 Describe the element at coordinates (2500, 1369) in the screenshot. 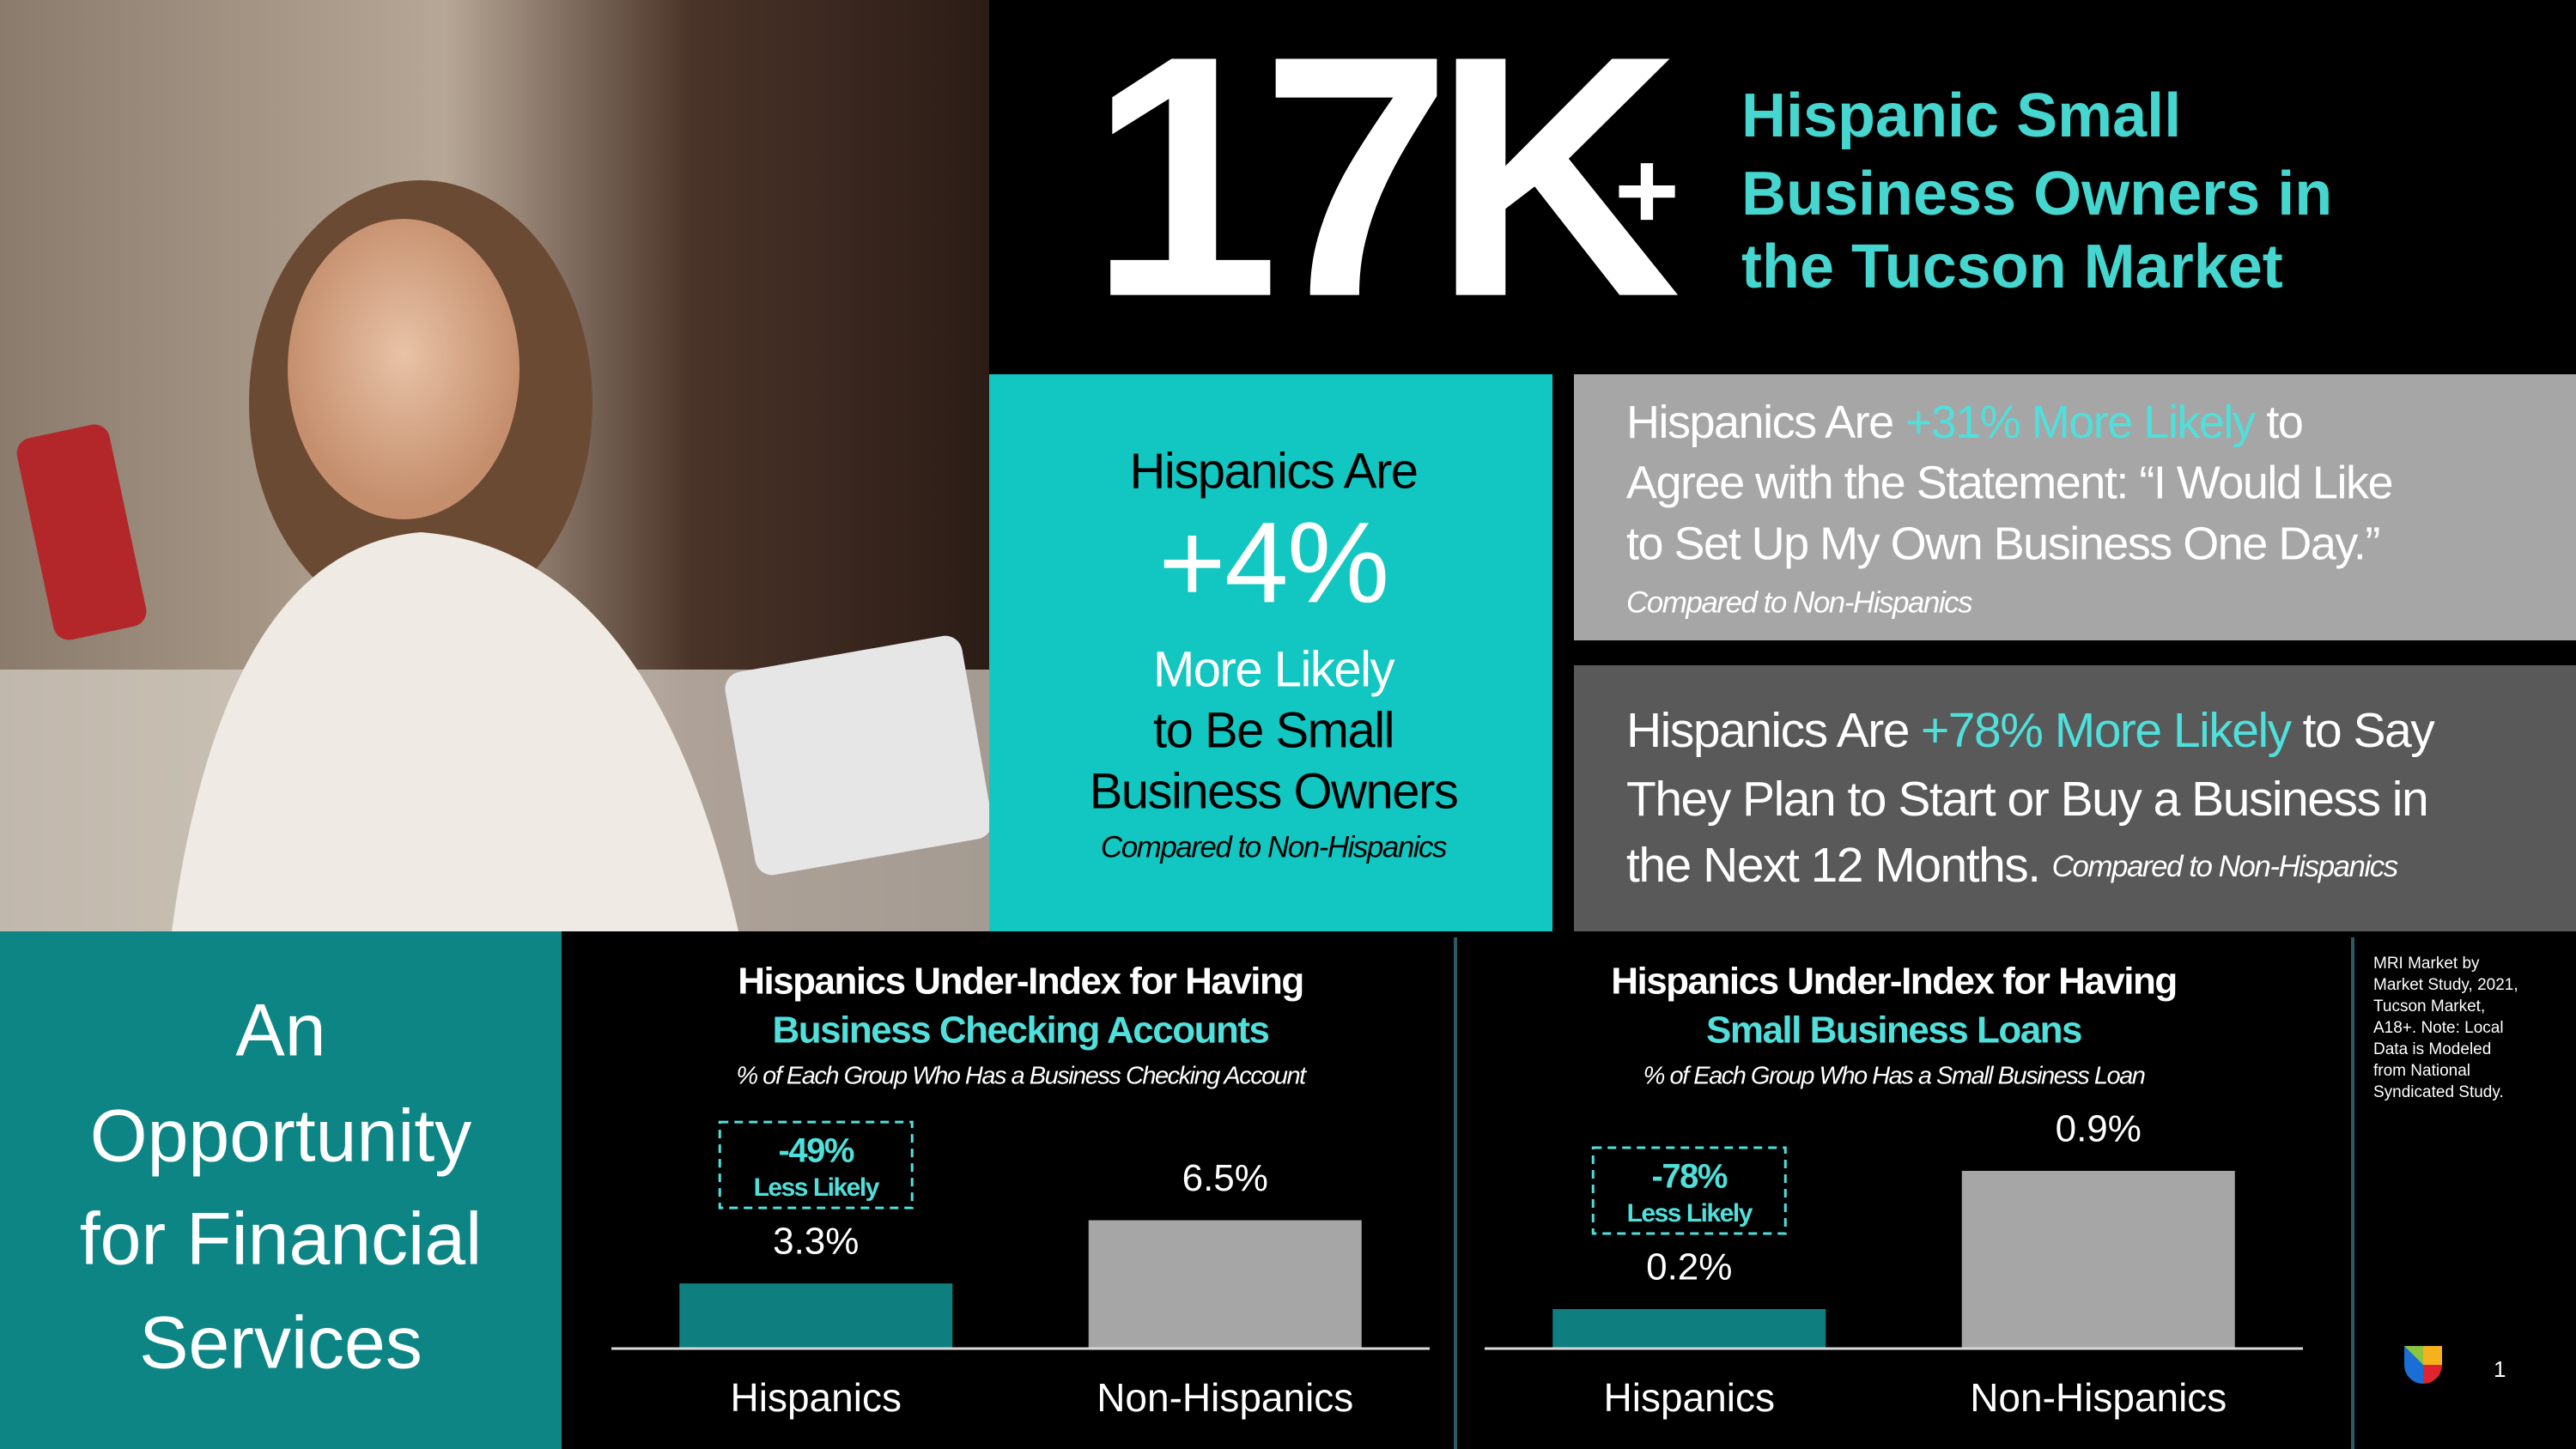

I see `page-number: 1` at that location.